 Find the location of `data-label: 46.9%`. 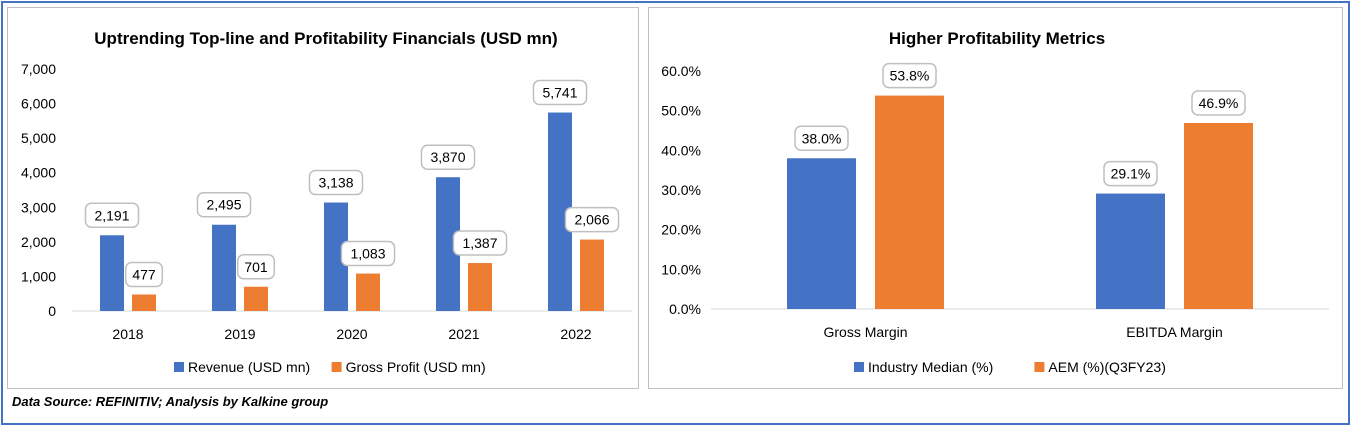

data-label: 46.9% is located at coordinates (1219, 103).